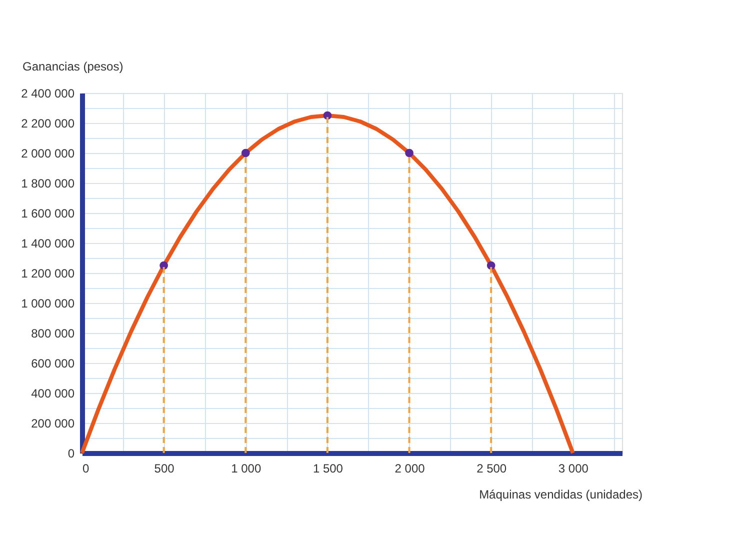 The image size is (729, 553). Describe the element at coordinates (573, 469) in the screenshot. I see `x-tick-label: 3 000` at that location.